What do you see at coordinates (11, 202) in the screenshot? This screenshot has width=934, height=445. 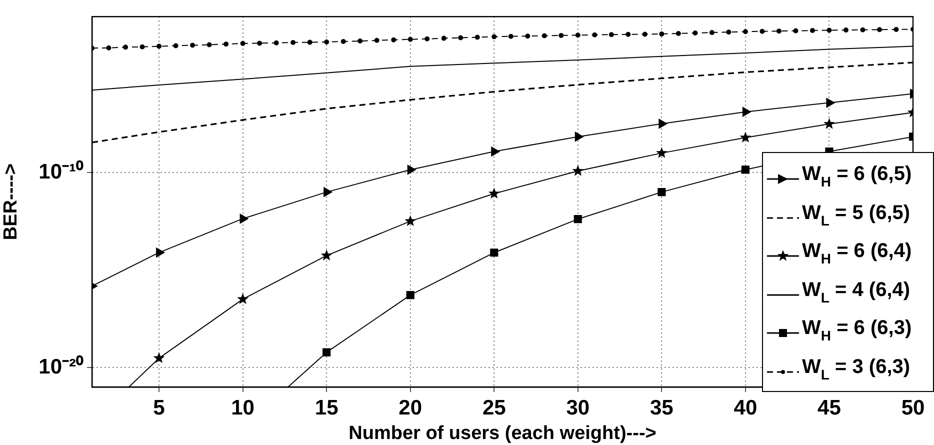 I see `y-axis-title: BER---->` at bounding box center [11, 202].